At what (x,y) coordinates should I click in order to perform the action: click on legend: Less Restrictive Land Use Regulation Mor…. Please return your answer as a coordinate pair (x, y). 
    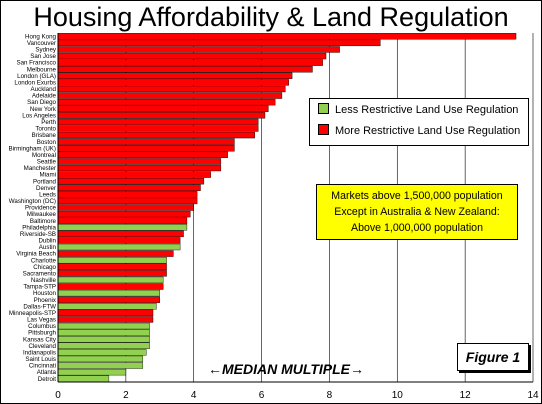
    Looking at the image, I should click on (419, 122).